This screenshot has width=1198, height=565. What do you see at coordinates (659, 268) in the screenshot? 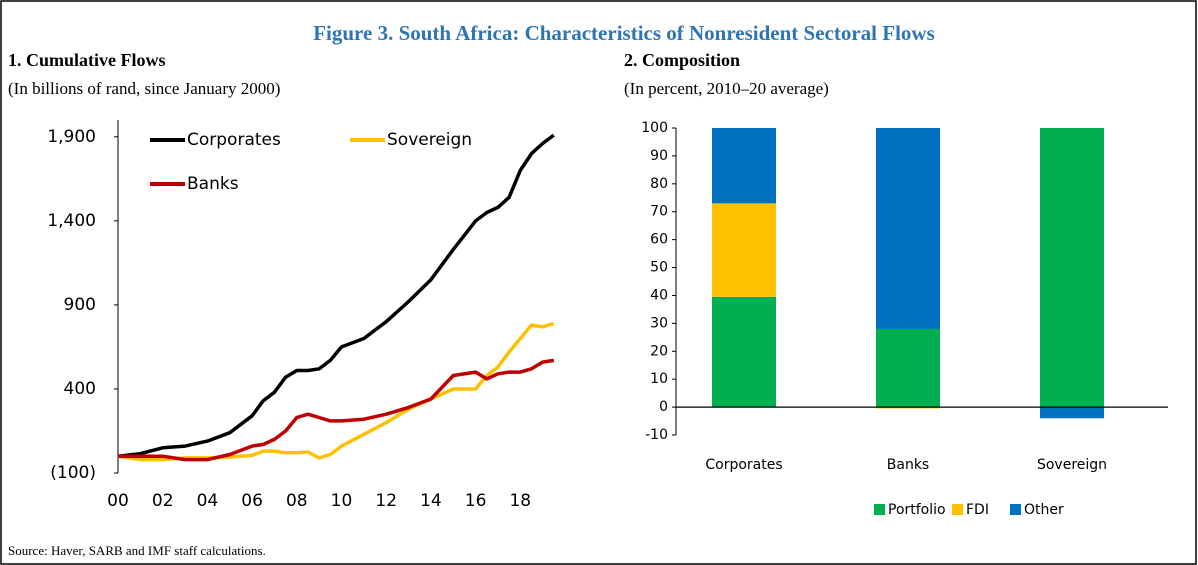
I see `y-tick-label: 50` at bounding box center [659, 268].